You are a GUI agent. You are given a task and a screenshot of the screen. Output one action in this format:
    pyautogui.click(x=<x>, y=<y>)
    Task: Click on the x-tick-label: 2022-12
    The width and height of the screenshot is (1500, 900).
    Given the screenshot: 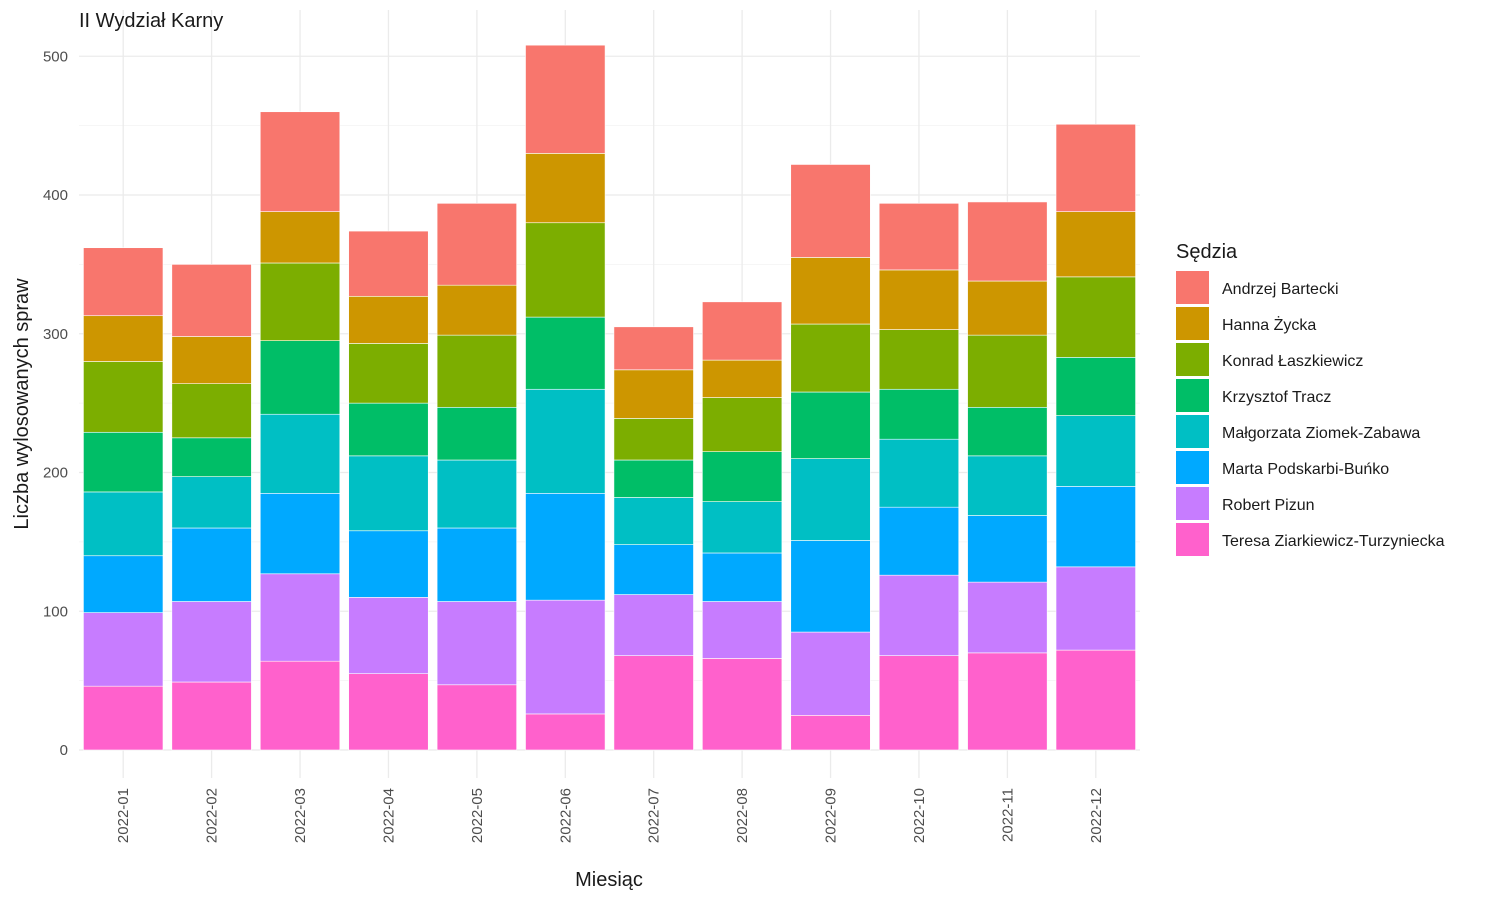 What is the action you would take?
    pyautogui.click(x=1096, y=815)
    